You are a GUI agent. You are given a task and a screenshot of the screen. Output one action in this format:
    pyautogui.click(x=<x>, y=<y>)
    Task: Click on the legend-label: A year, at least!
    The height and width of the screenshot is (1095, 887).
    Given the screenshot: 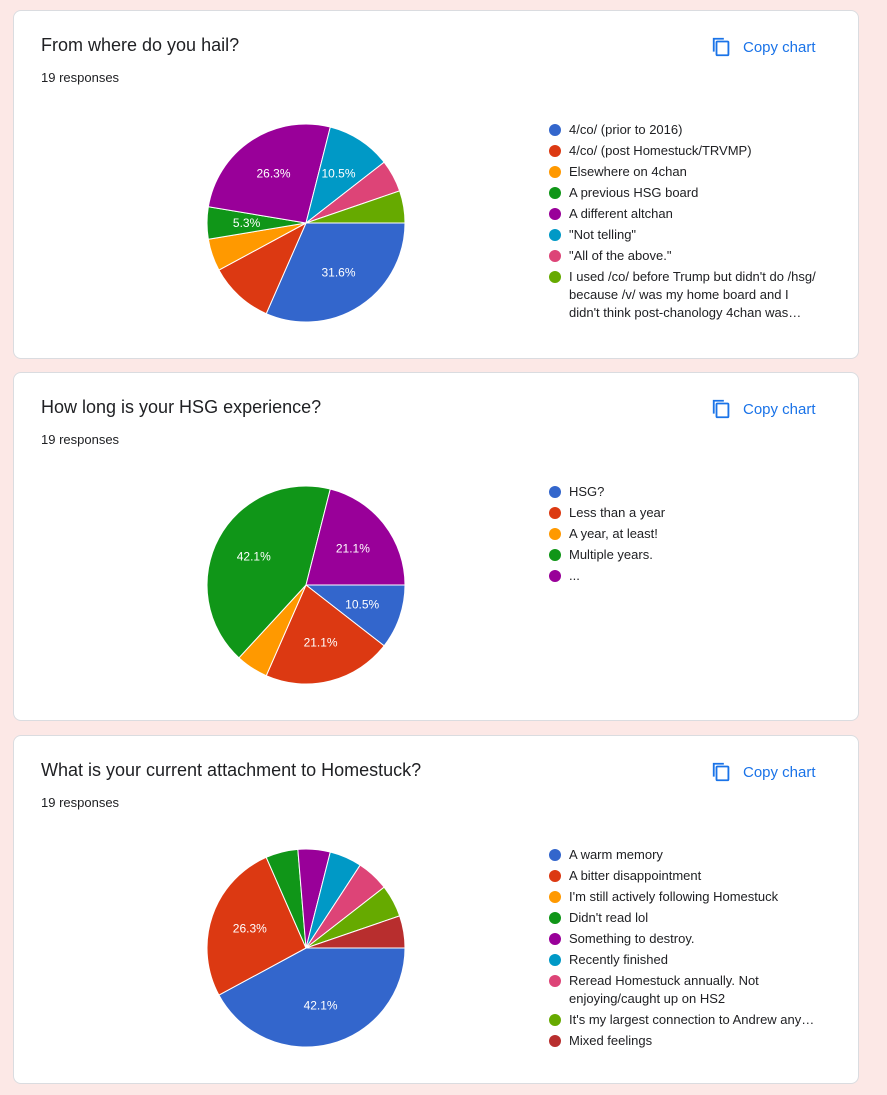 What is the action you would take?
    pyautogui.click(x=613, y=533)
    